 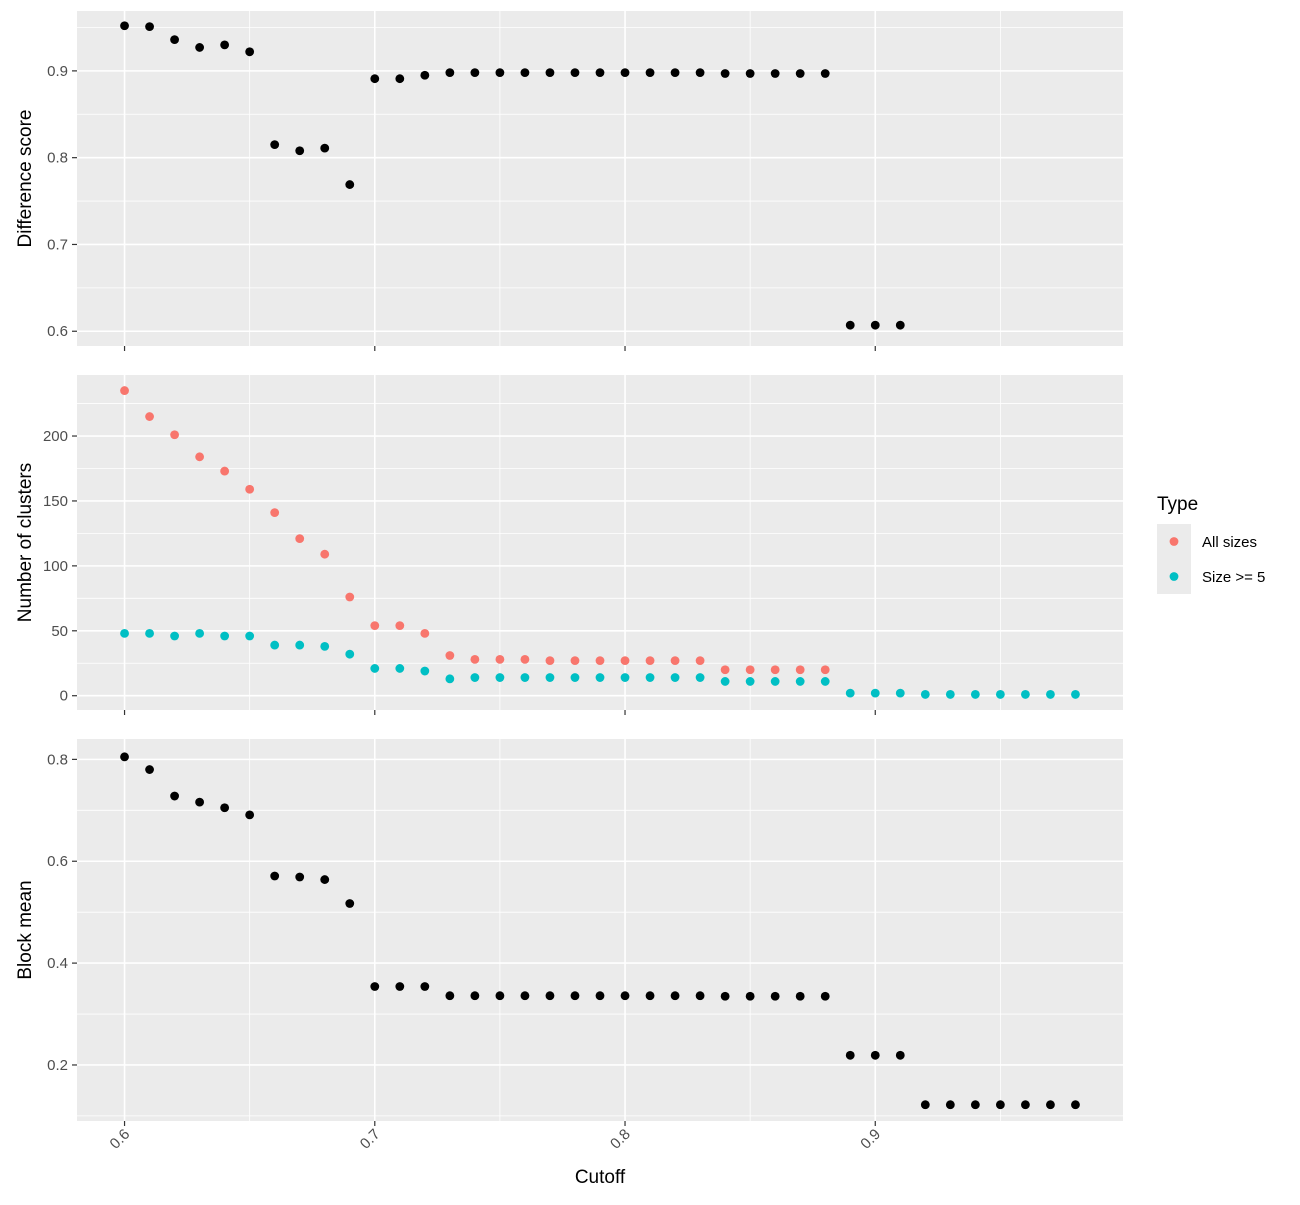 I want to click on legend-title: Type, so click(x=1177, y=504).